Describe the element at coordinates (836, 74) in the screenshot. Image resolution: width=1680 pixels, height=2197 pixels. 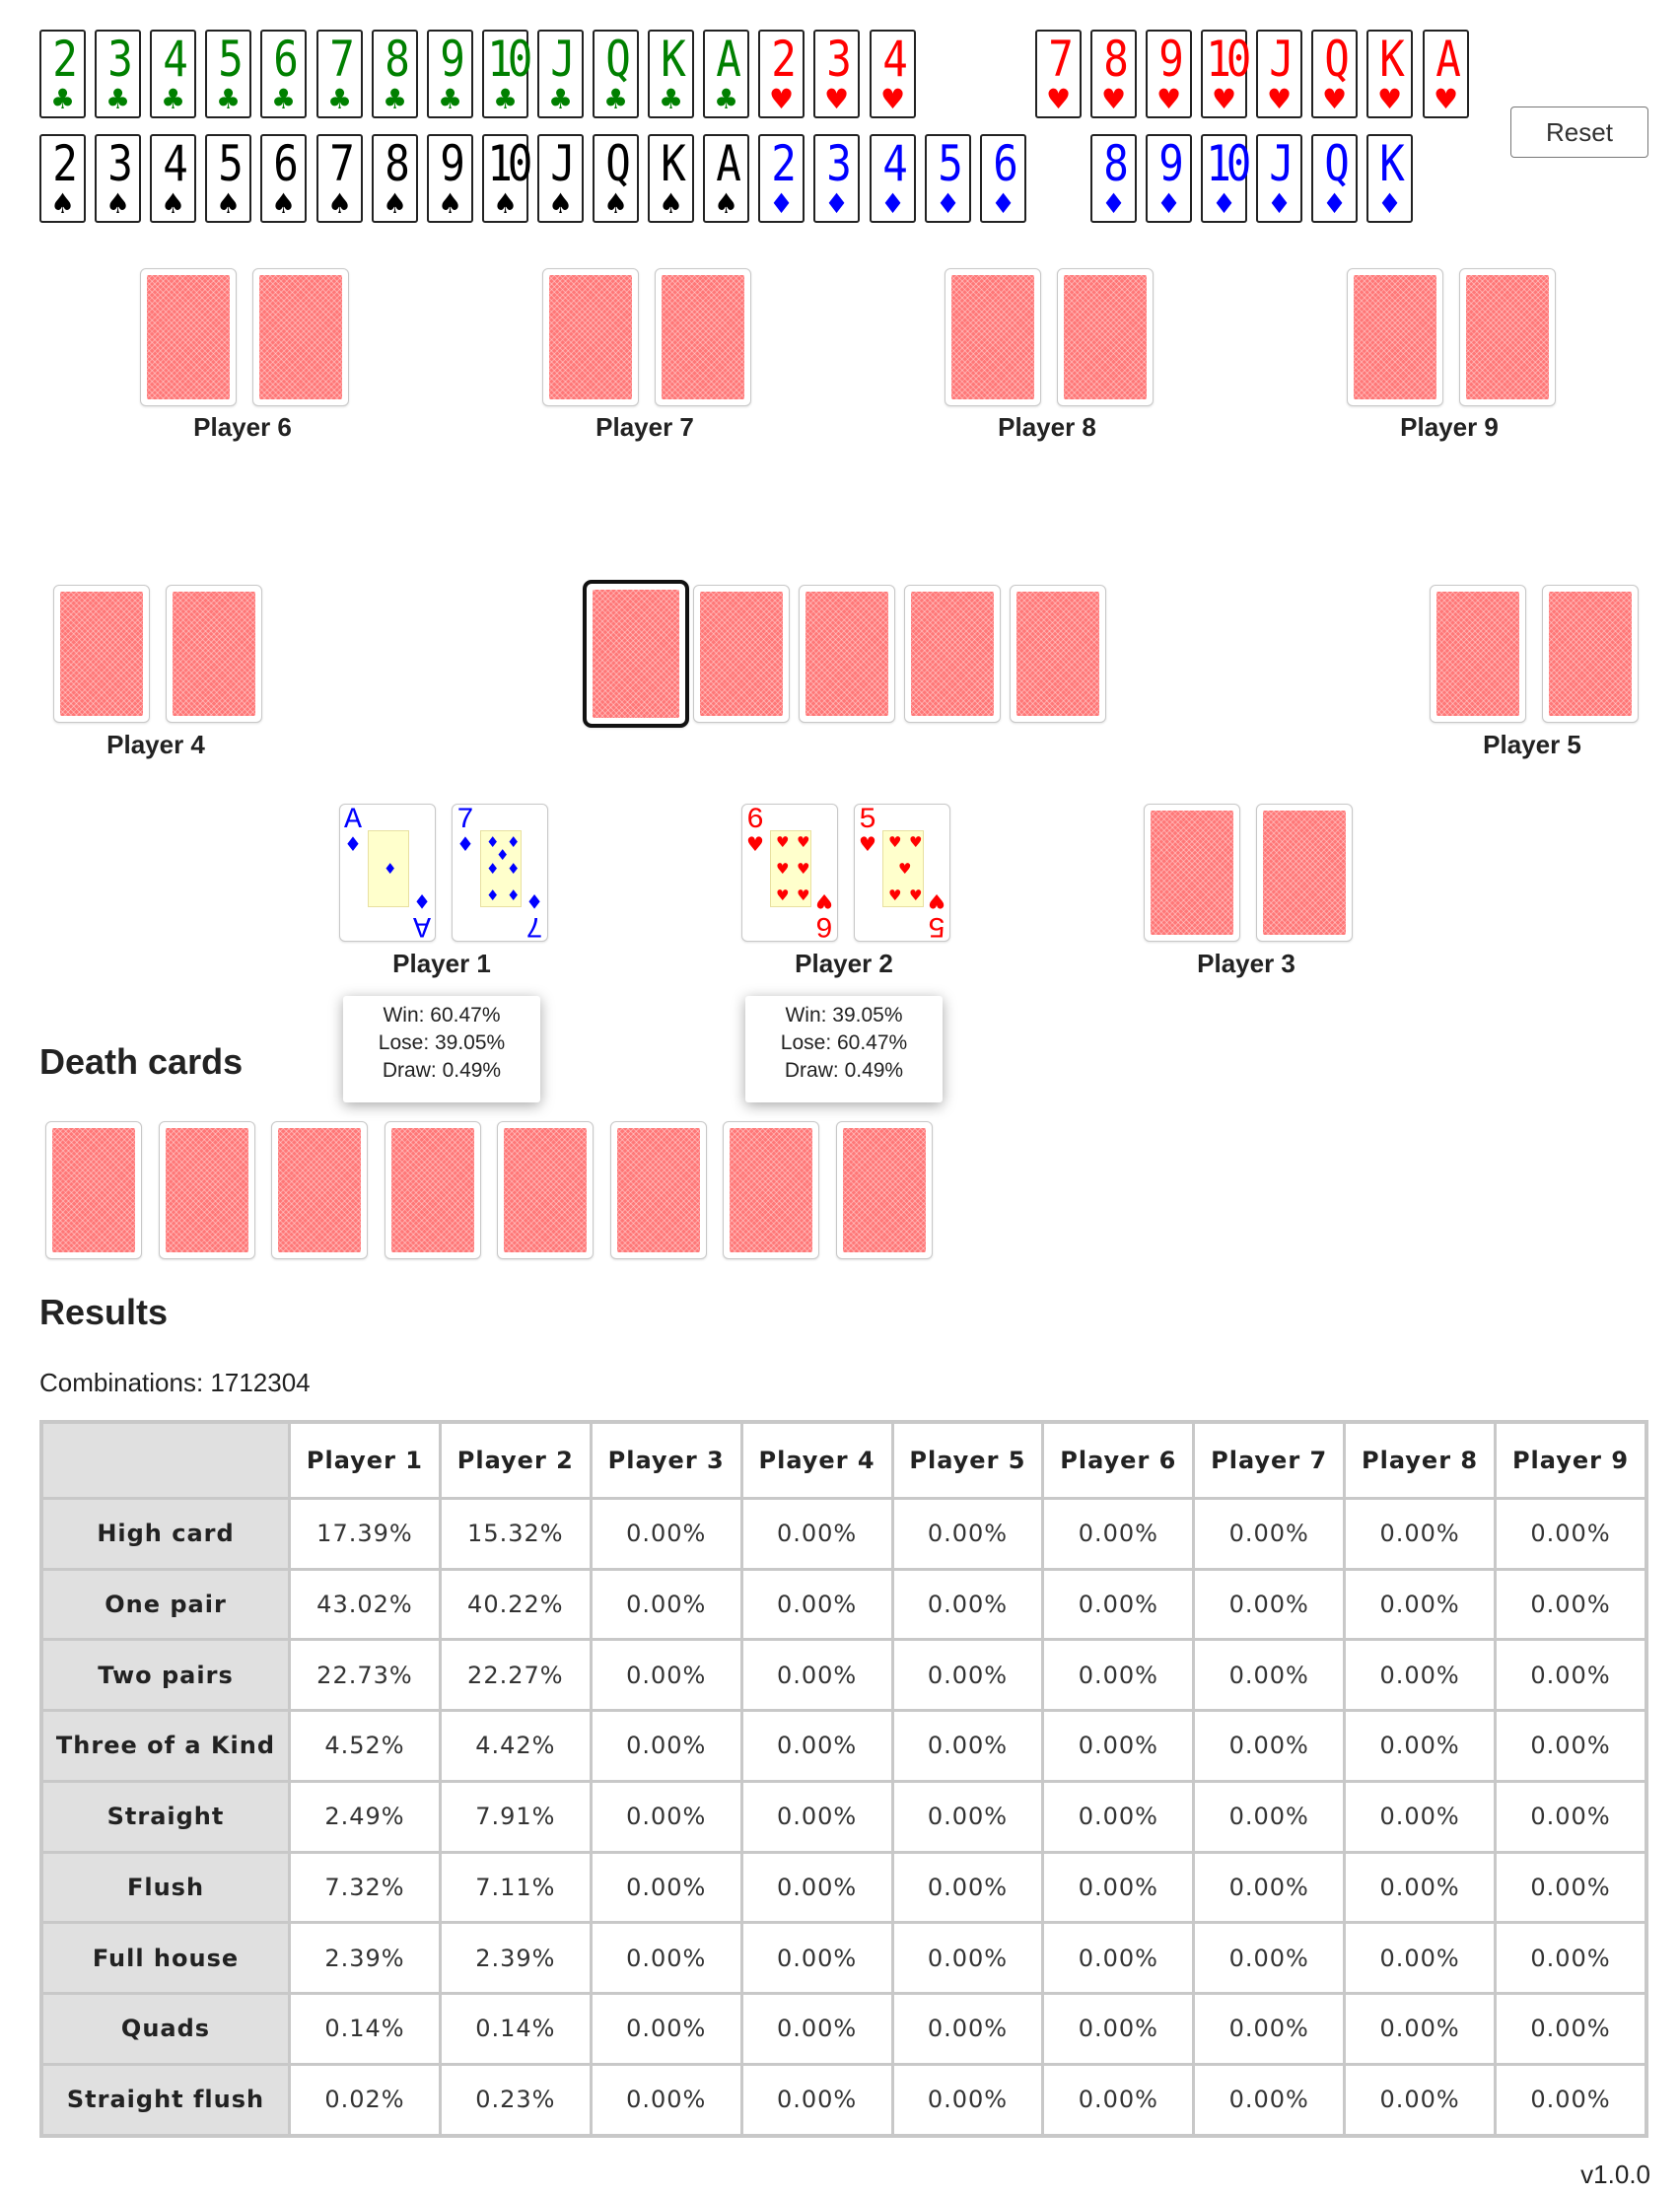
I see `deck-card: 3 ♥` at that location.